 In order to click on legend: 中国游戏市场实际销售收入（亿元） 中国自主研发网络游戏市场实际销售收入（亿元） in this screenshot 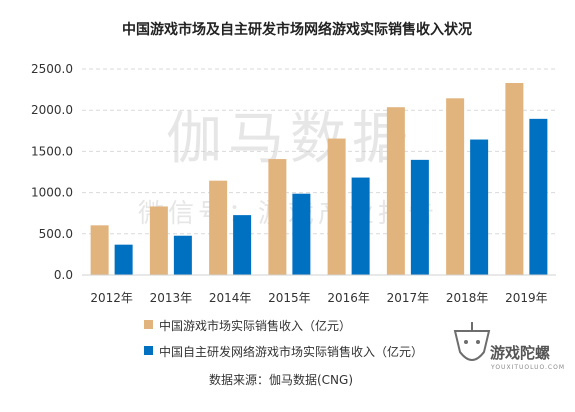, I will do `click(283, 338)`.